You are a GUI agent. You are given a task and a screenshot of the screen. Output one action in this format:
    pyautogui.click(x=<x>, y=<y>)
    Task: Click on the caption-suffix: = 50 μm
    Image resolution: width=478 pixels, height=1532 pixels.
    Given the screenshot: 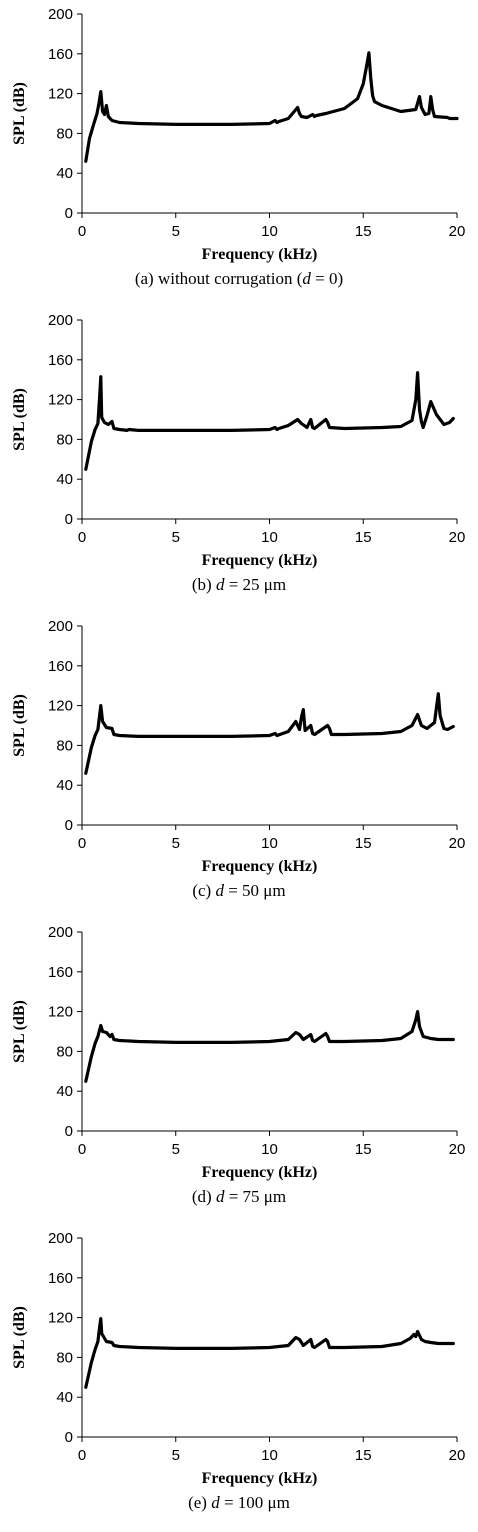 What is the action you would take?
    pyautogui.click(x=254, y=890)
    